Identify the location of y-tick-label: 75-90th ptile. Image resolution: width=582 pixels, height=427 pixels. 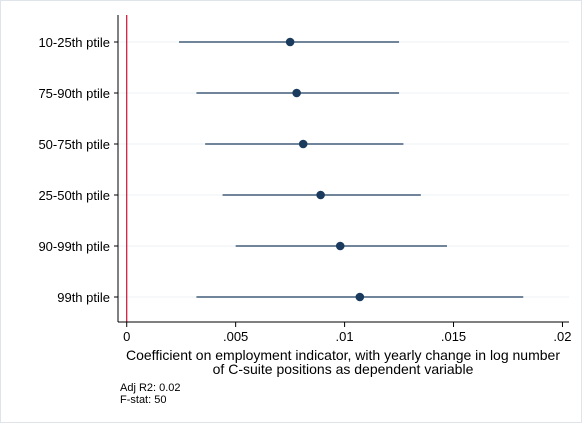
(74, 93).